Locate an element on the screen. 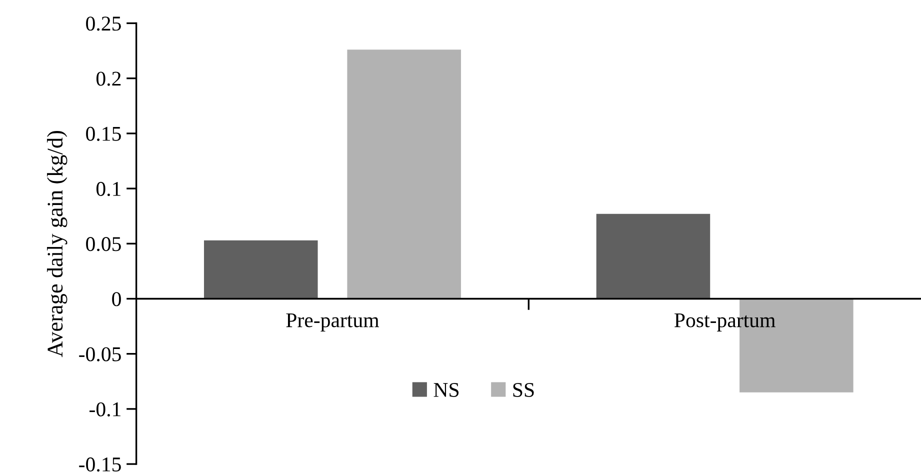 The height and width of the screenshot is (474, 921). legend-label: NS is located at coordinates (446, 389).